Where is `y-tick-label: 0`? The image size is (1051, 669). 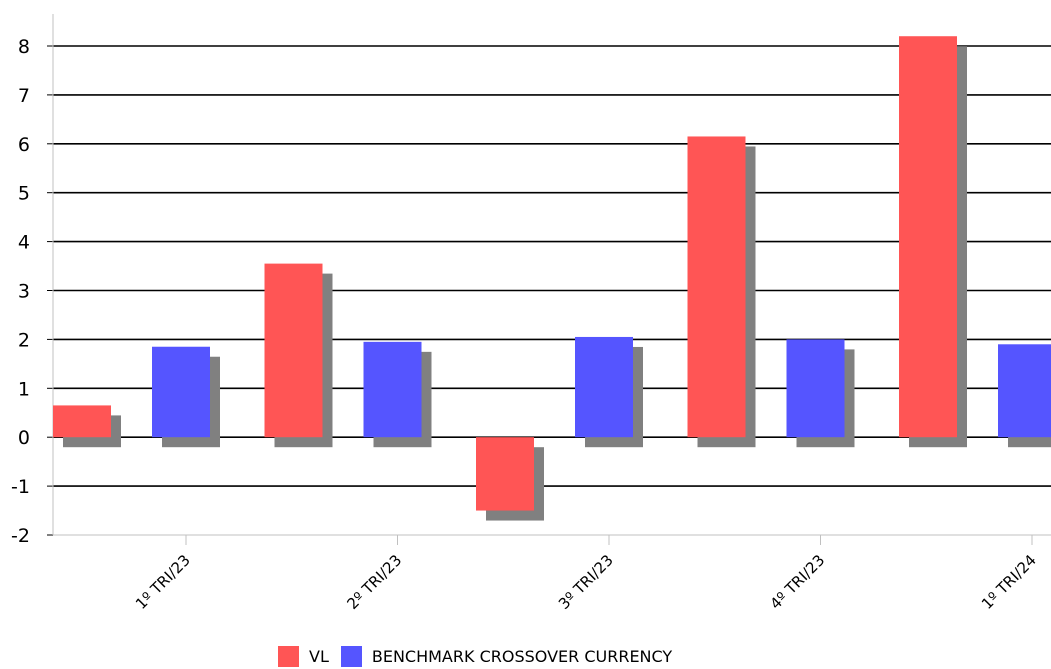
y-tick-label: 0 is located at coordinates (24, 438).